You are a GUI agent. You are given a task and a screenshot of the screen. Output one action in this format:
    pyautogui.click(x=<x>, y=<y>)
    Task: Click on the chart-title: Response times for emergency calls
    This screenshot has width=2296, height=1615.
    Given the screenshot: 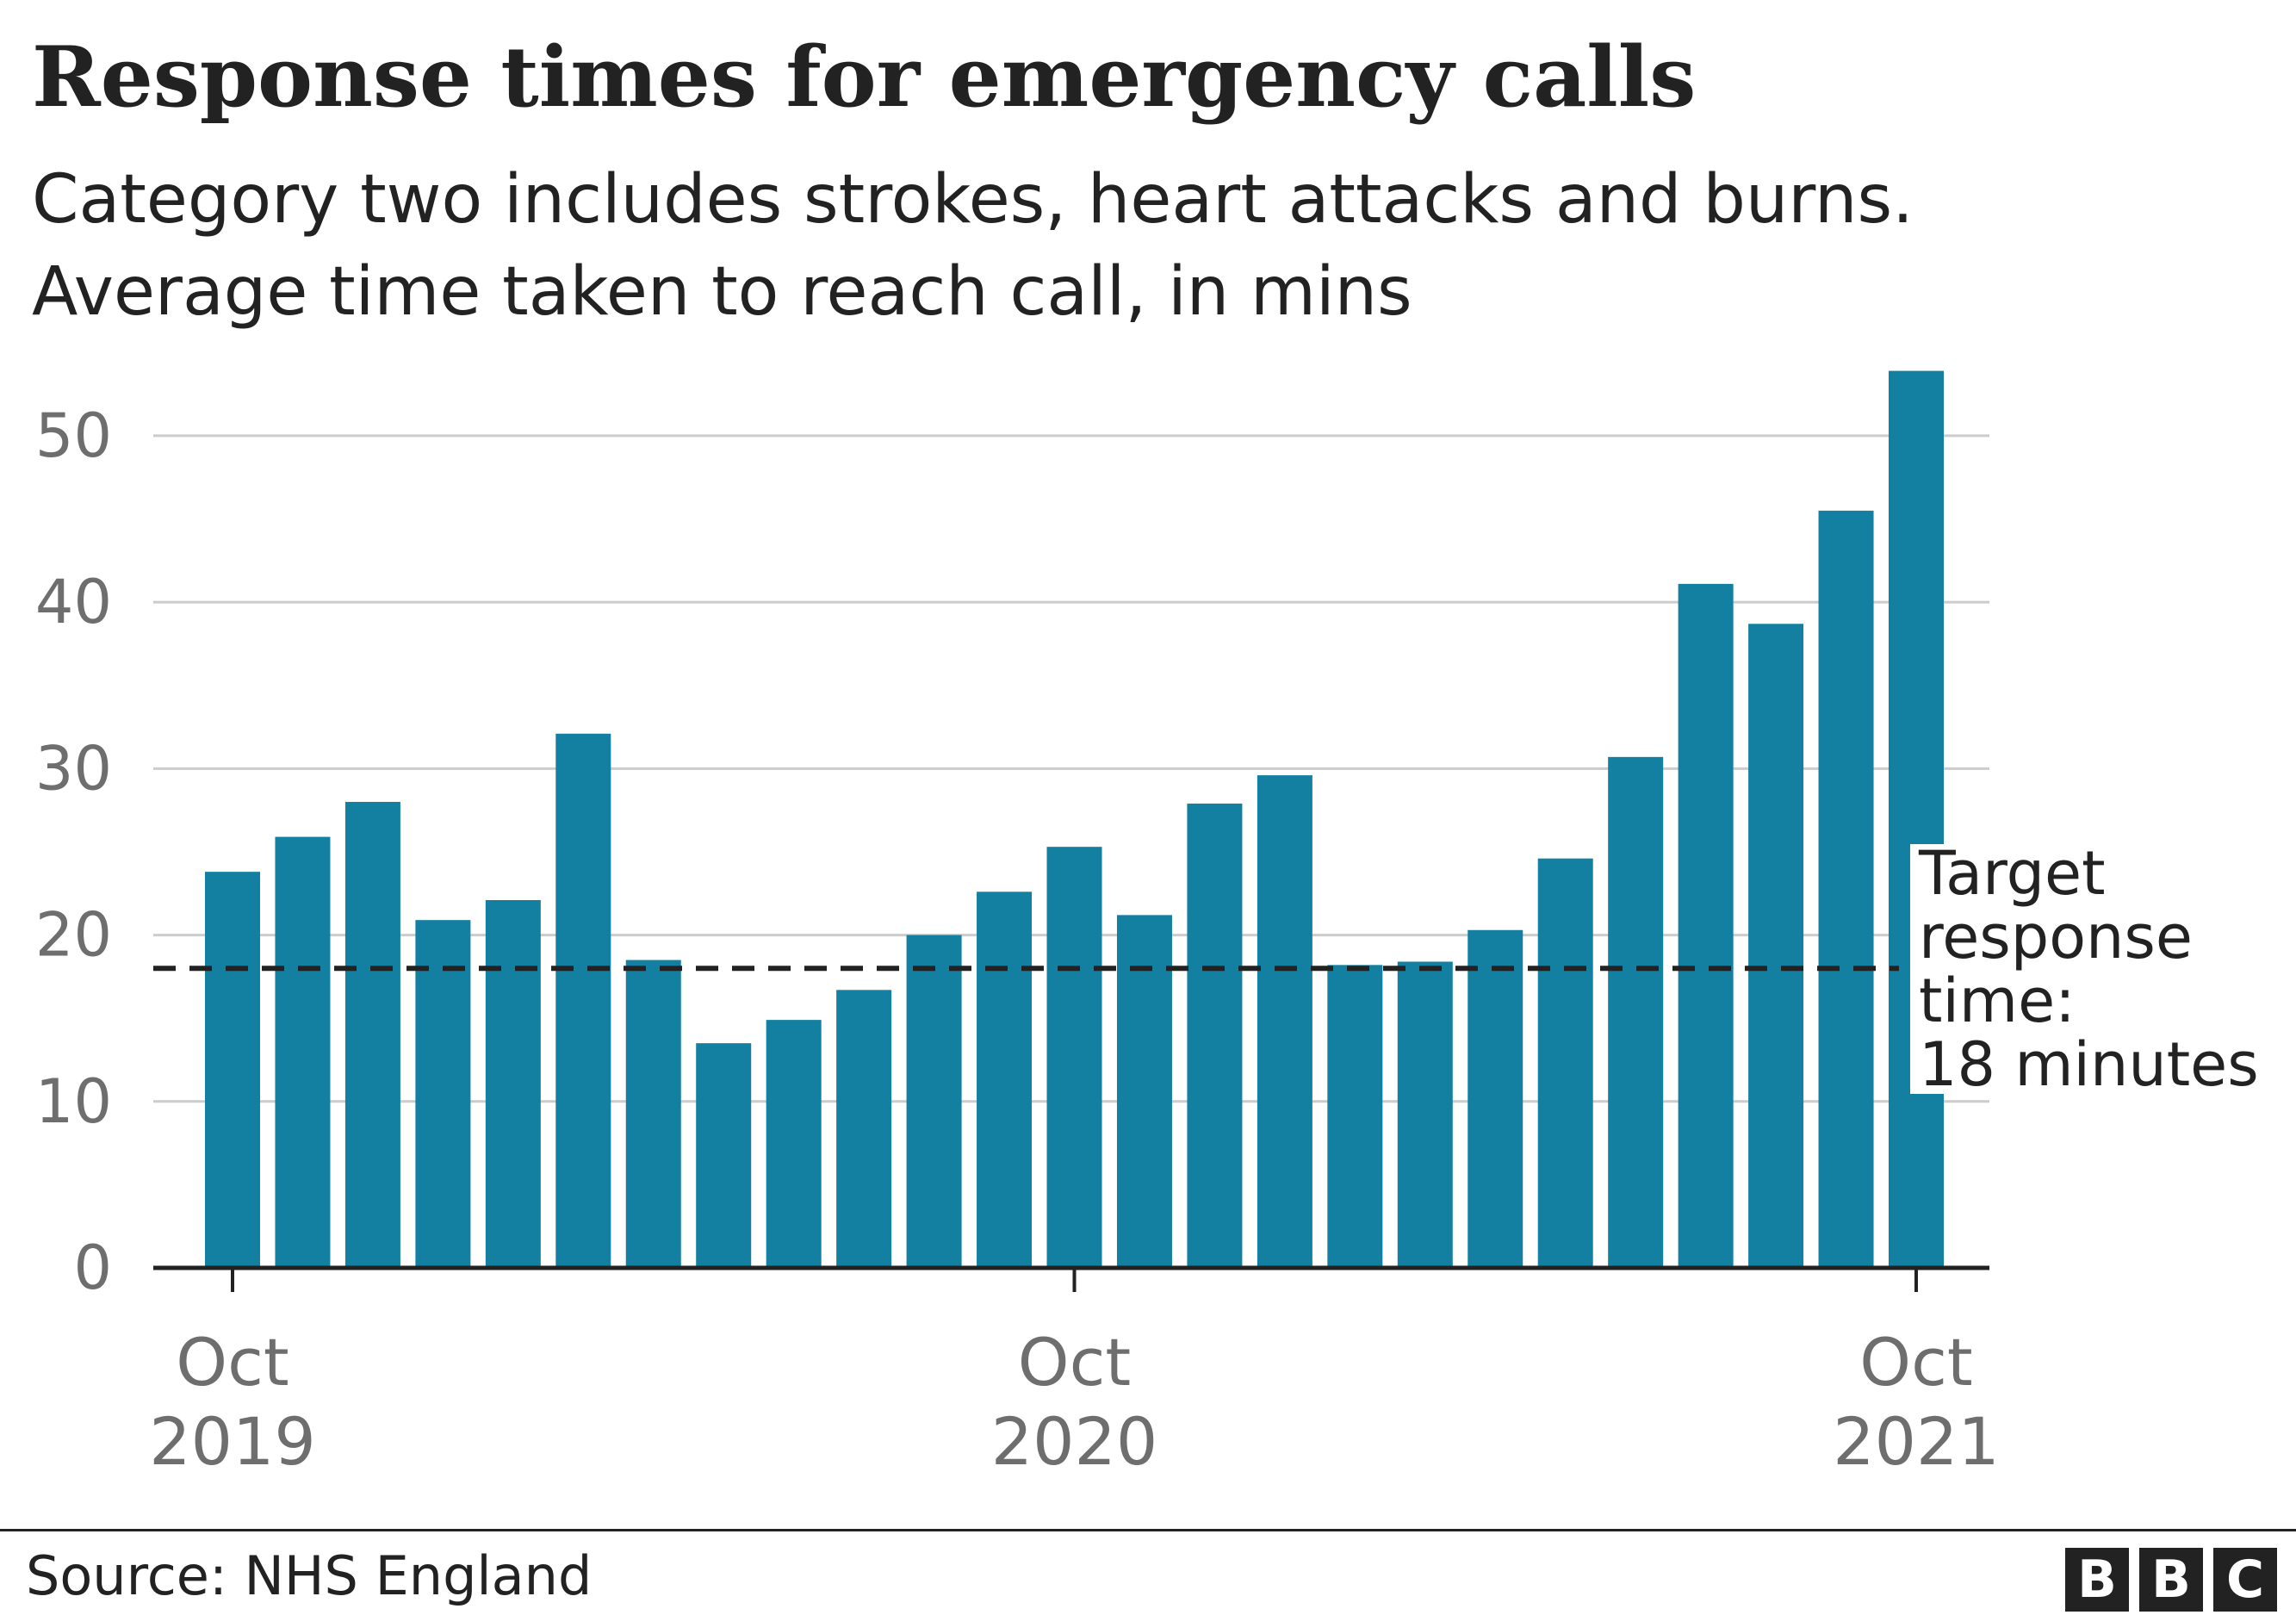 What is the action you would take?
    pyautogui.click(x=864, y=77)
    